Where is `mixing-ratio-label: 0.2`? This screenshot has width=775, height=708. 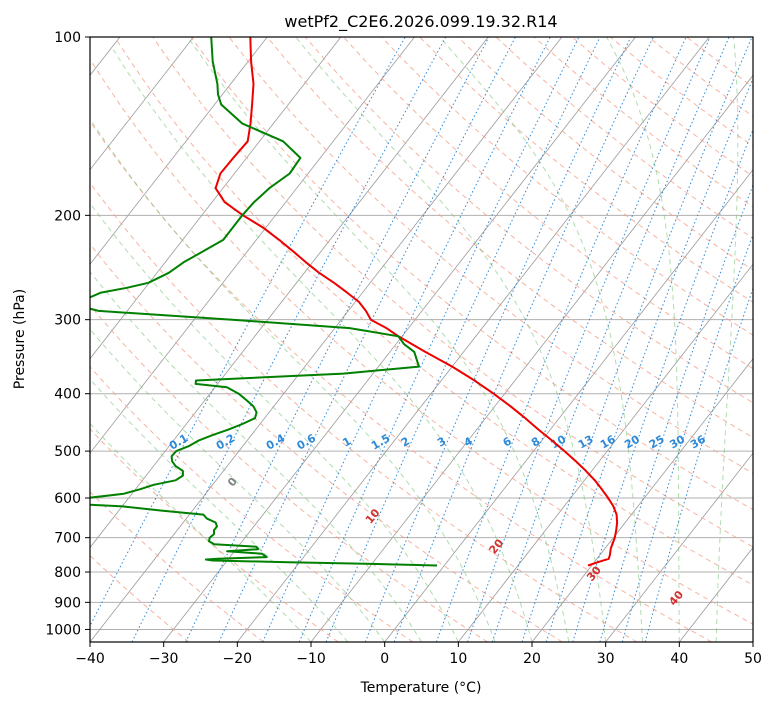
mixing-ratio-label: 0.2 is located at coordinates (225, 442).